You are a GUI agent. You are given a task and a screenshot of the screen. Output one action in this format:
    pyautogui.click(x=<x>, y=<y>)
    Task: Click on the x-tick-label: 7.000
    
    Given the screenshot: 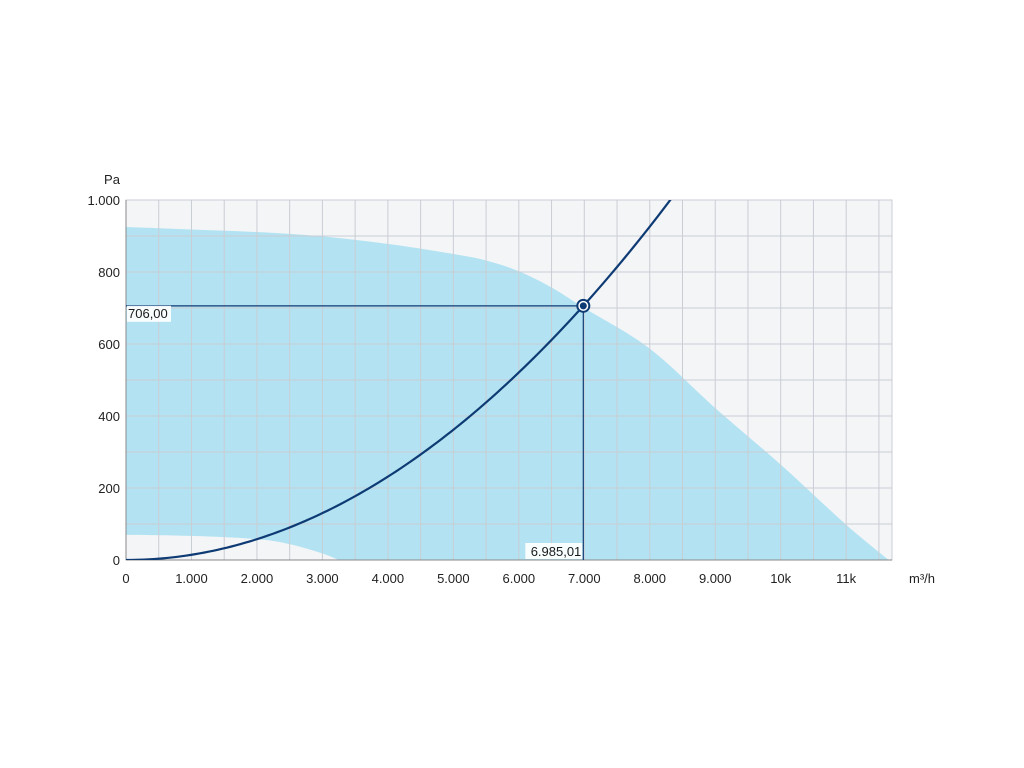 What is the action you would take?
    pyautogui.click(x=584, y=578)
    